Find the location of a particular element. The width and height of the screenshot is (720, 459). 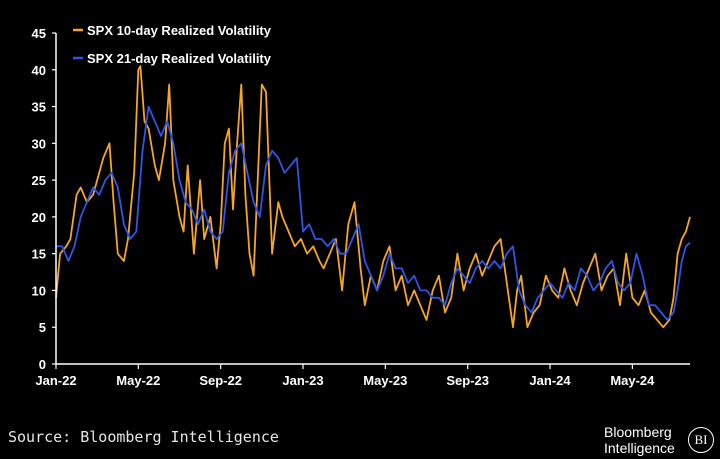

x-tick-label: Jan-24 is located at coordinates (550, 380).